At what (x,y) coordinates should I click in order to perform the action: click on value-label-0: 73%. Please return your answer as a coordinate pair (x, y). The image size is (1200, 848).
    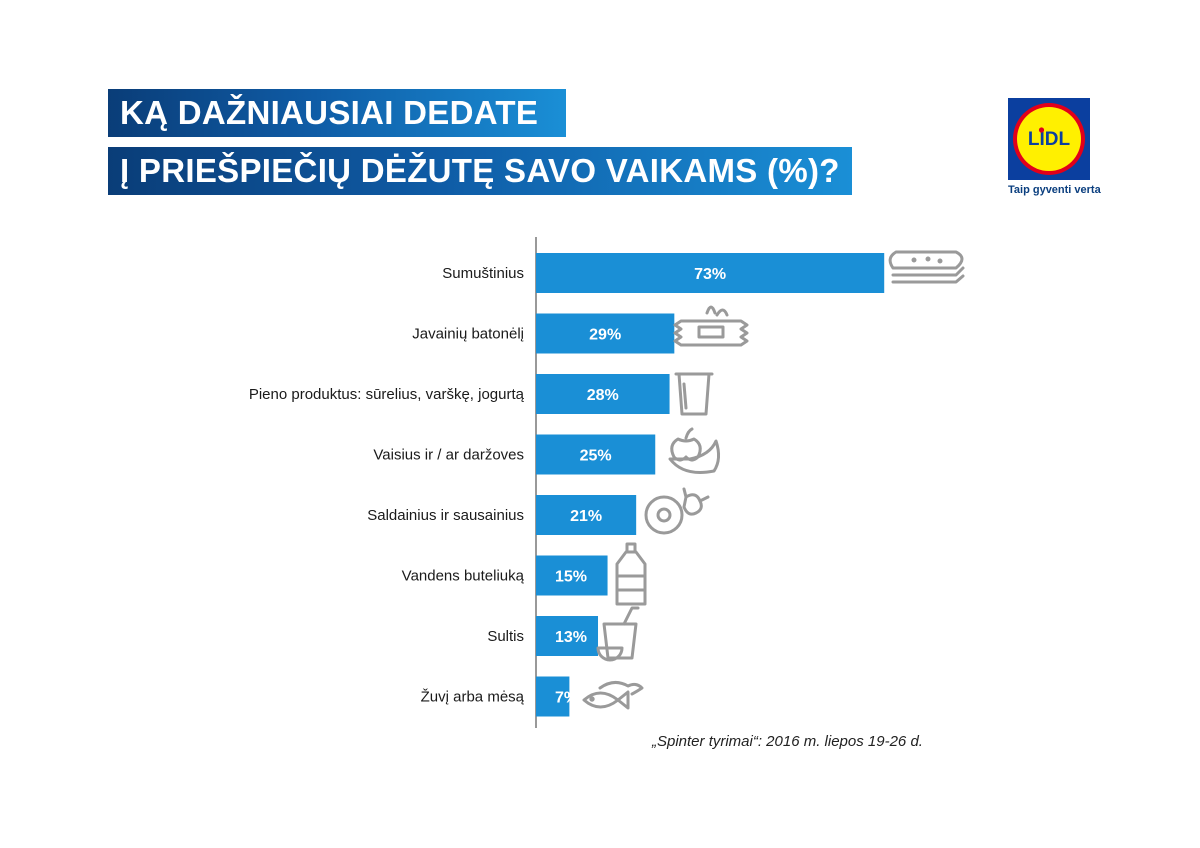
    Looking at the image, I should click on (710, 274).